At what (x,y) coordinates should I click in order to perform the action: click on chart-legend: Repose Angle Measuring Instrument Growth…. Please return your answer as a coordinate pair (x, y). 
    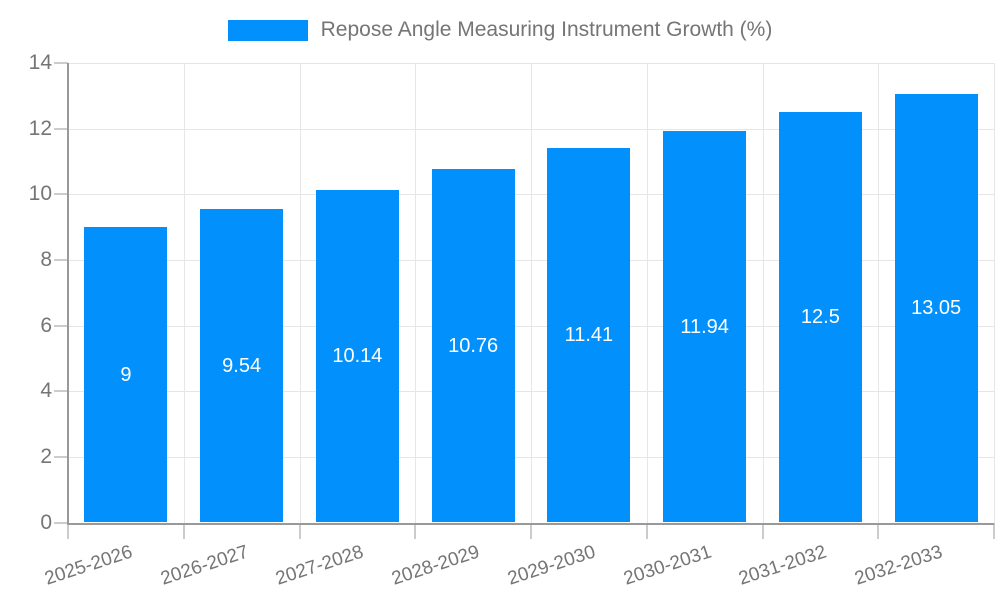
    Looking at the image, I should click on (500, 30).